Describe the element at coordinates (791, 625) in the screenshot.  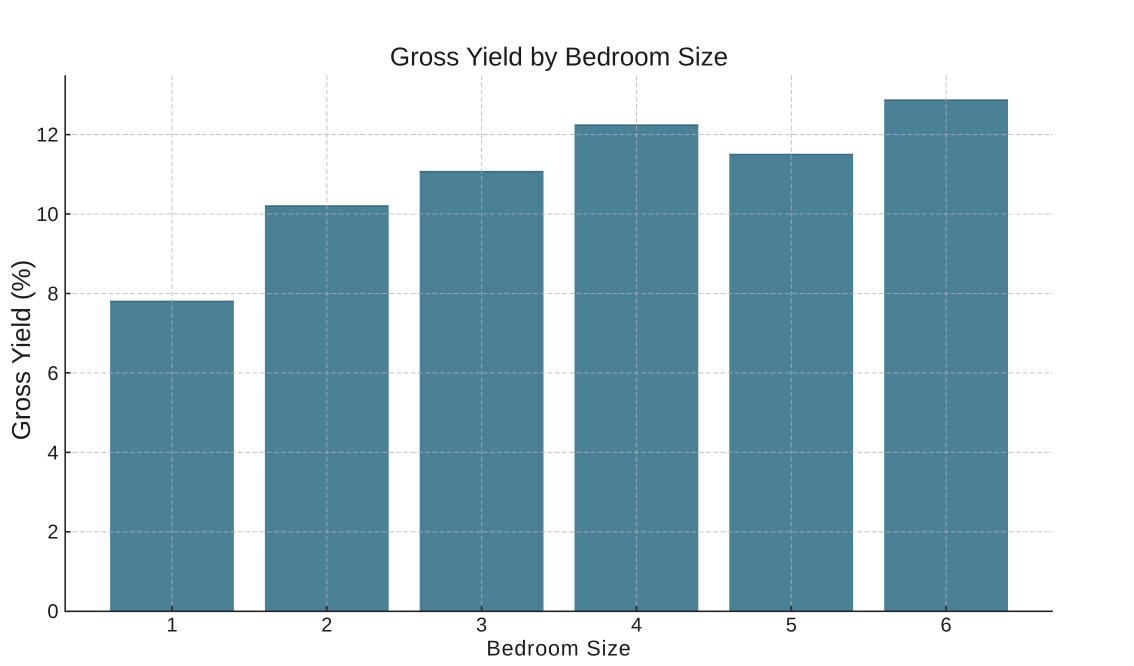
I see `svg-text: 5` at that location.